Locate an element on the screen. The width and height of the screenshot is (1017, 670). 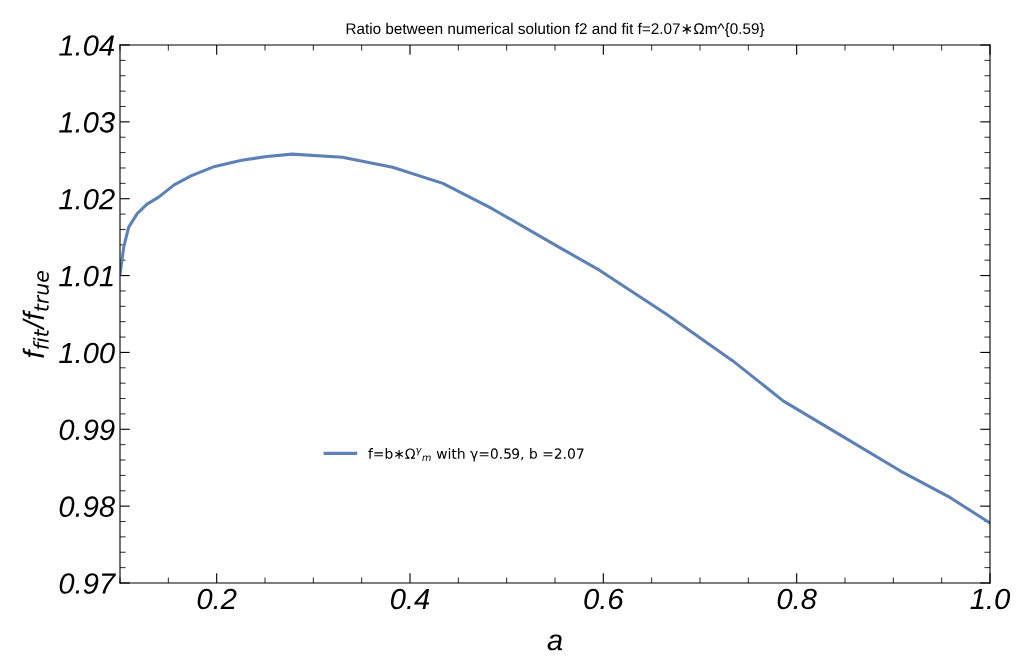
y-tick-label: 1.02 is located at coordinates (87, 199).